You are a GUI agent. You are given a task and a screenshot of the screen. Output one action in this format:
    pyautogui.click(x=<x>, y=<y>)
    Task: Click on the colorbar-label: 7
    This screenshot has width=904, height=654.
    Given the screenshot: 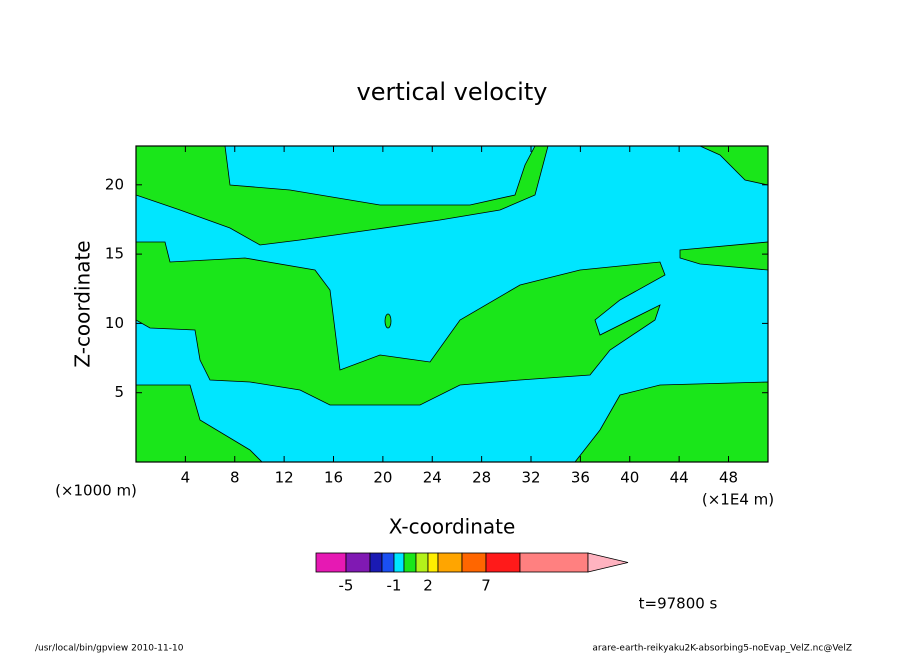 What is the action you would take?
    pyautogui.click(x=486, y=586)
    